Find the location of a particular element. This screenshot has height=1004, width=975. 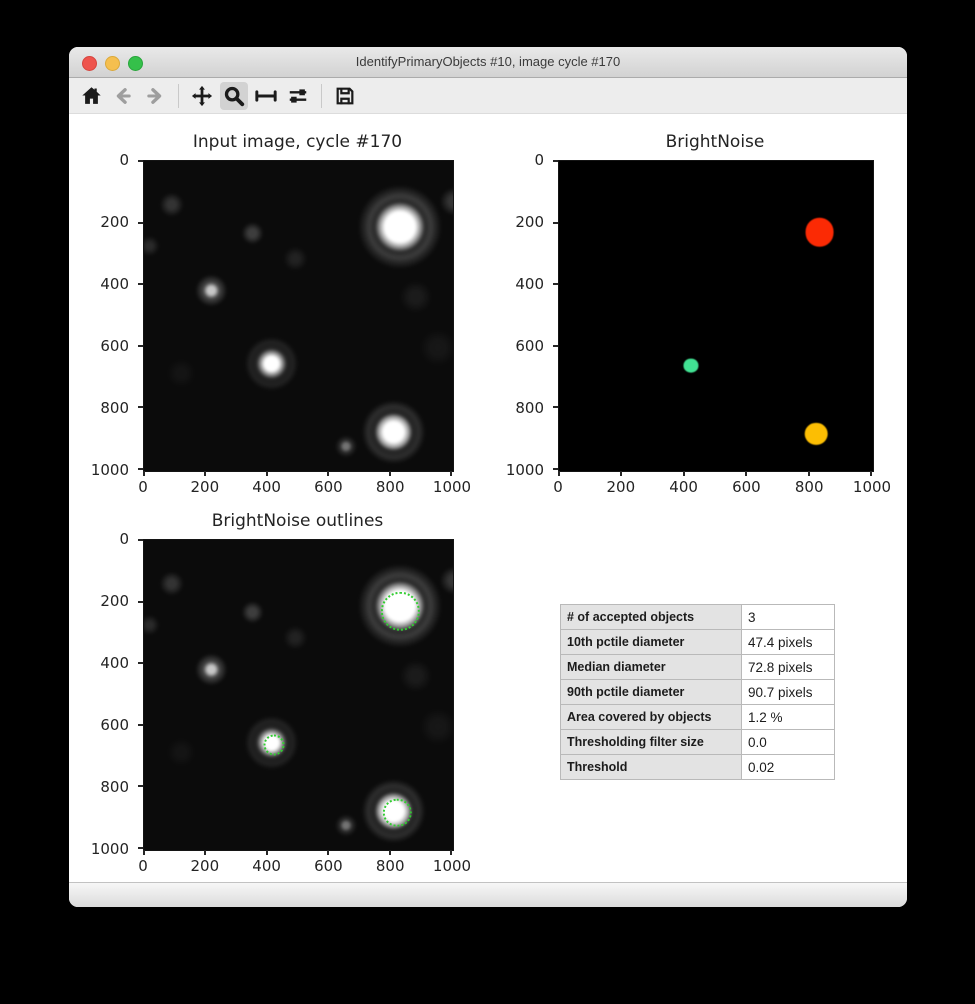

table-row: Area covered by objects 1.2 % is located at coordinates (697, 717).